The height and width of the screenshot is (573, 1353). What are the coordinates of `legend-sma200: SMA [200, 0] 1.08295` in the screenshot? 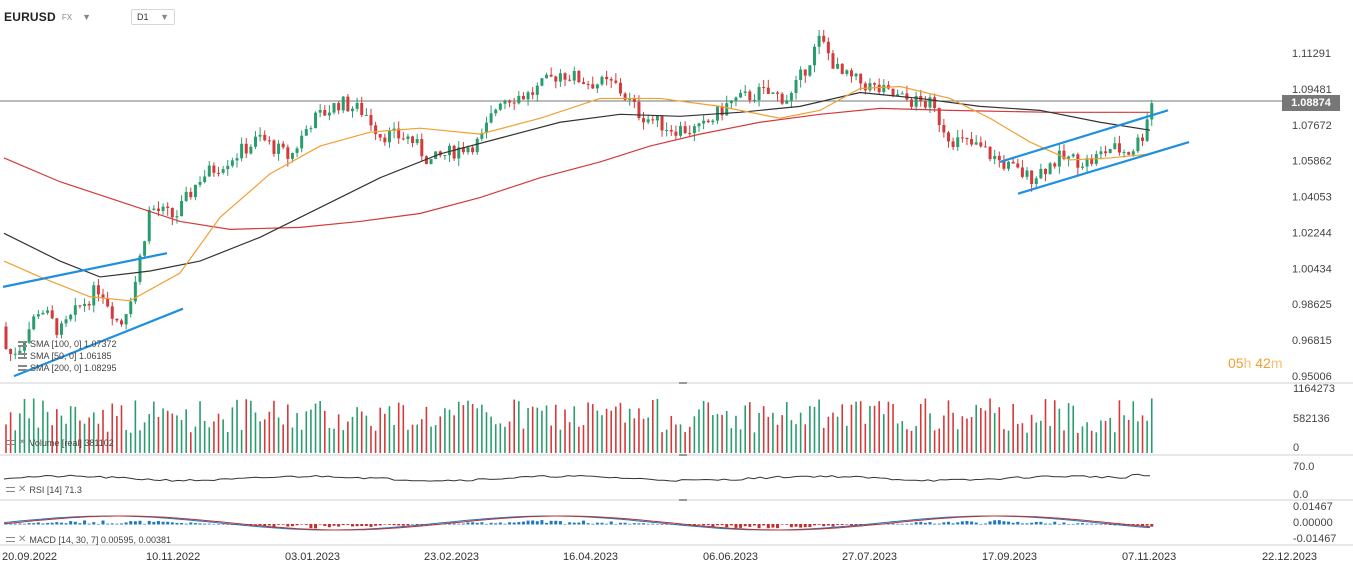 It's located at (67, 368).